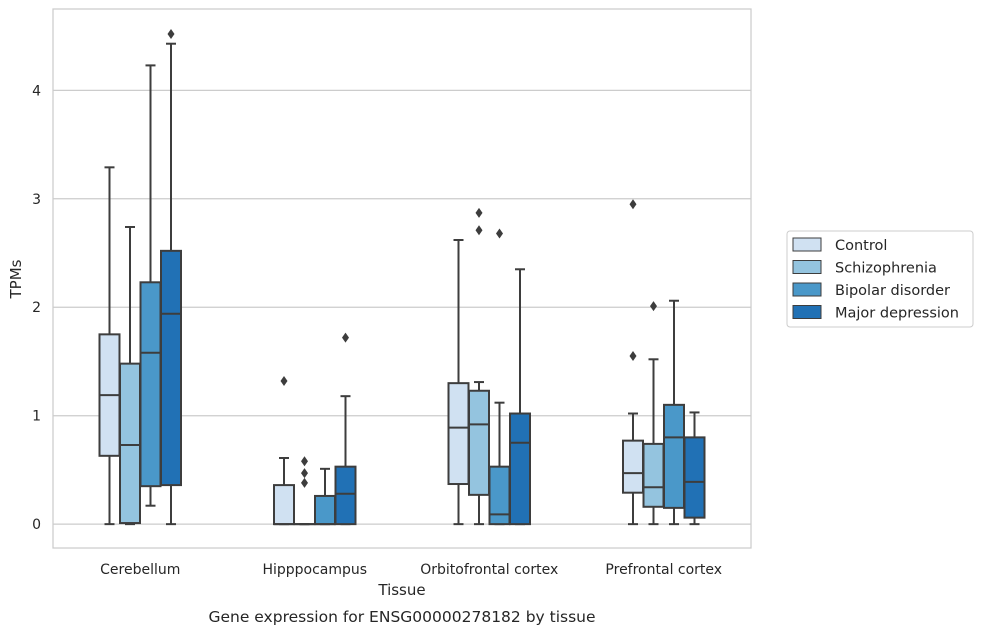 The width and height of the screenshot is (983, 634). I want to click on y-axis-label: TPMs, so click(16, 279).